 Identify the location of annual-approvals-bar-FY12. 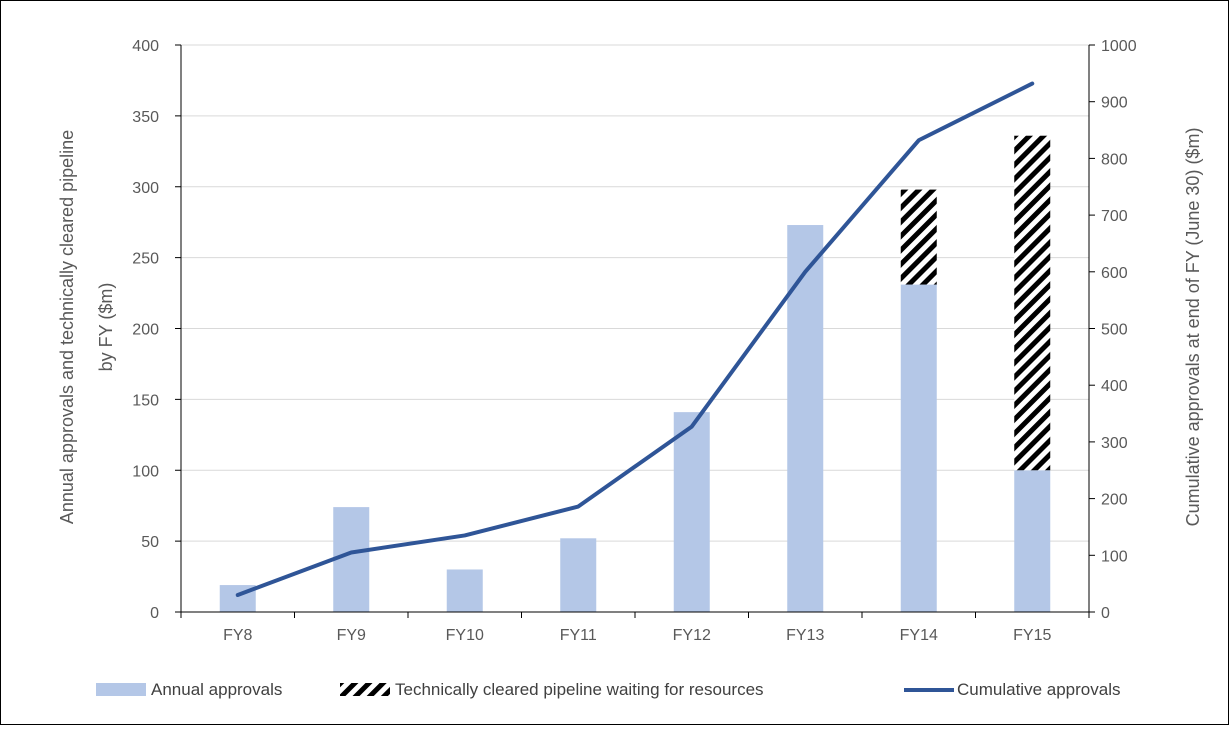
(691, 512).